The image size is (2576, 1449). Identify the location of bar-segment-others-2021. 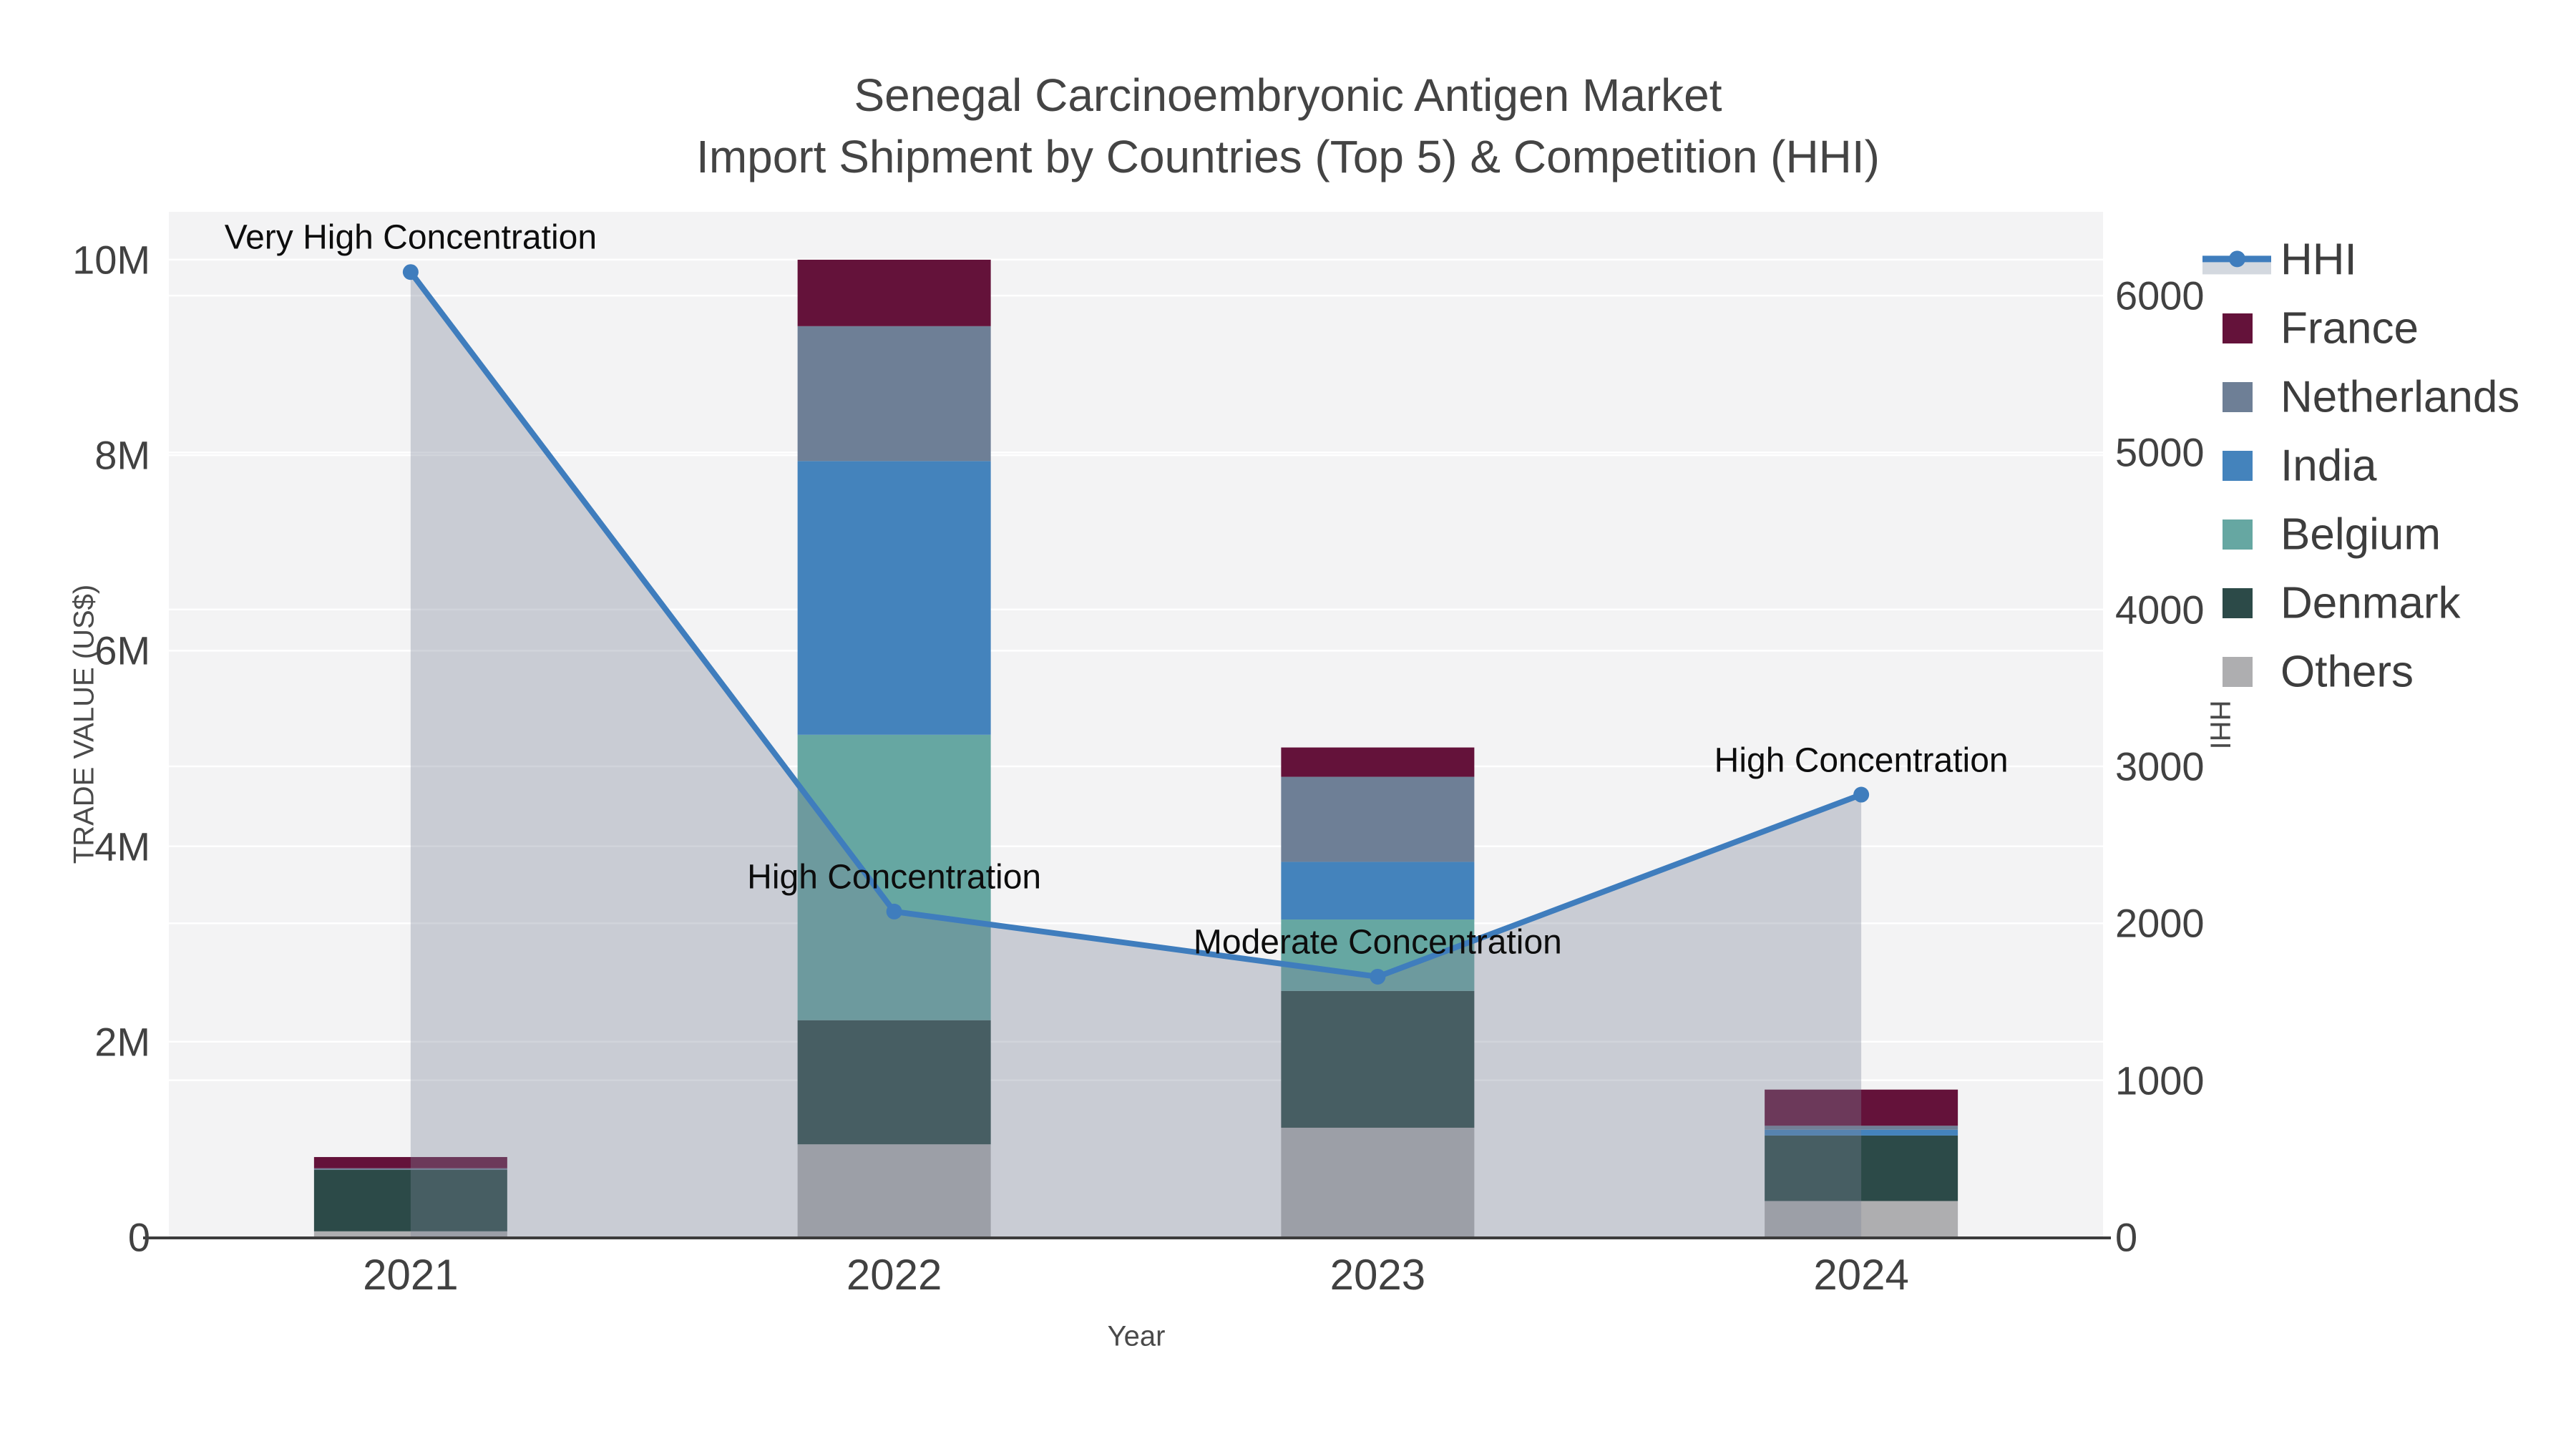
(410, 1234).